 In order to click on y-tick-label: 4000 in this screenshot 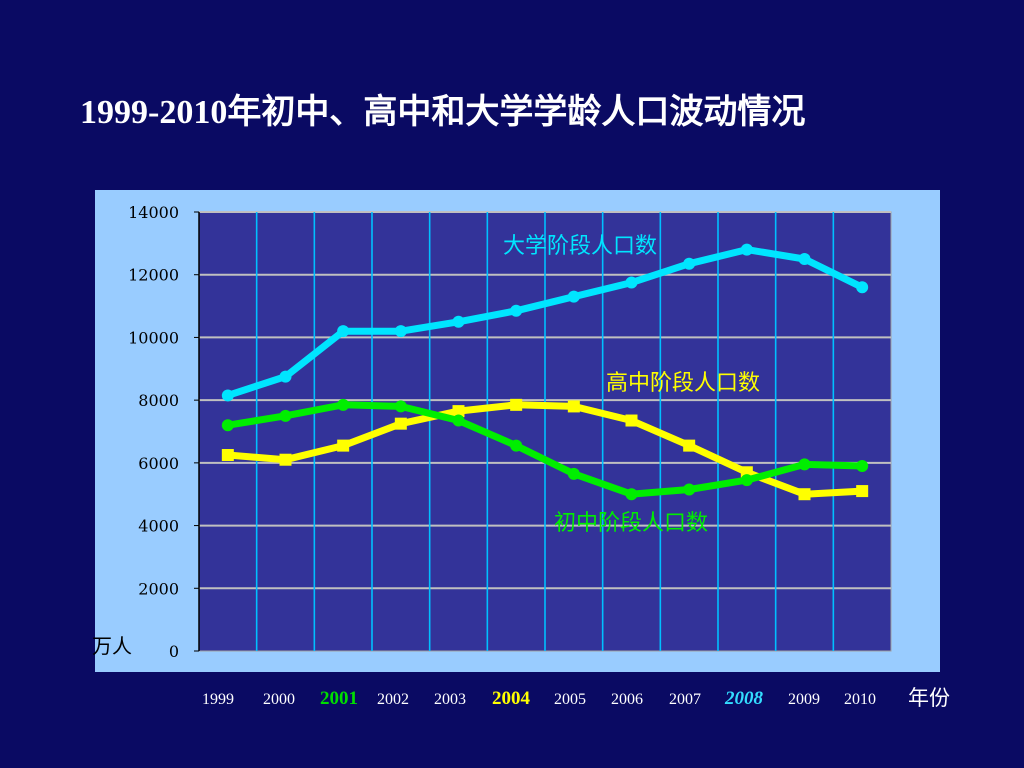, I will do `click(158, 526)`.